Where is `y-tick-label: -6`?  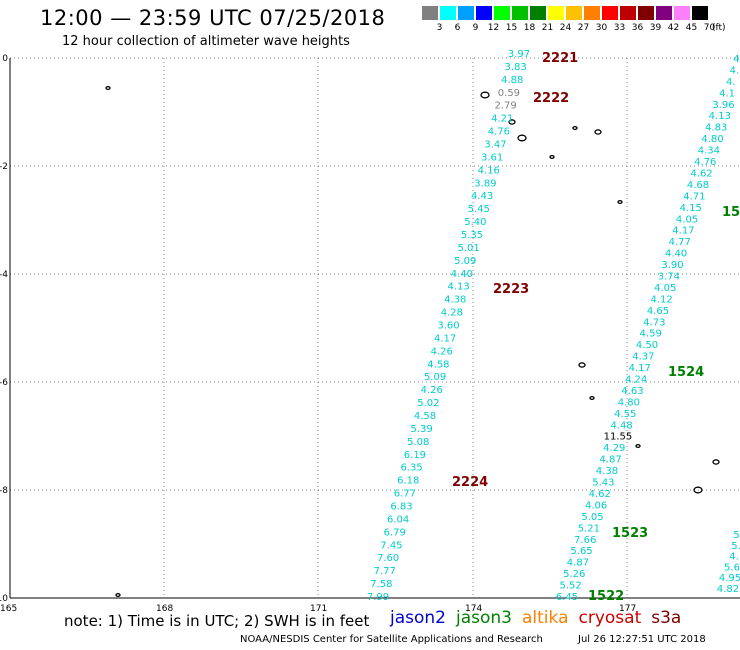
y-tick-label: -6 is located at coordinates (4, 383).